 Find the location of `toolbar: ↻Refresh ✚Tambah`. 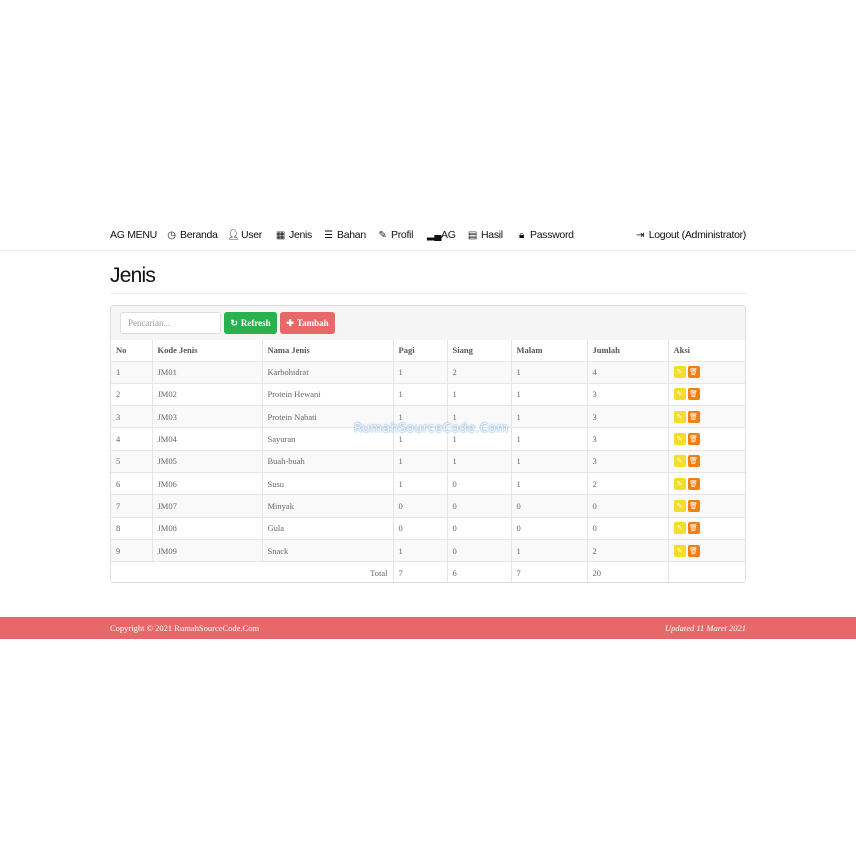

toolbar: ↻Refresh ✚Tambah is located at coordinates (428, 323).